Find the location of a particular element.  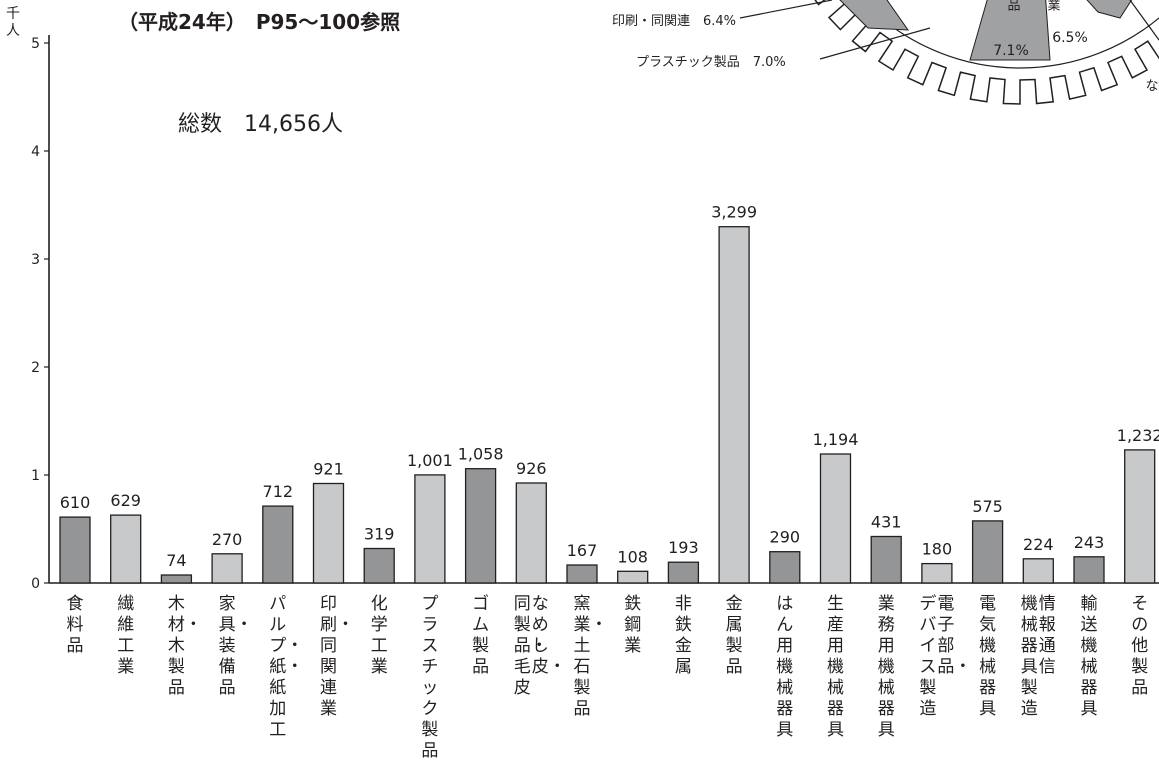

x-tick-label-line: 電気機械器具 is located at coordinates (988, 656).